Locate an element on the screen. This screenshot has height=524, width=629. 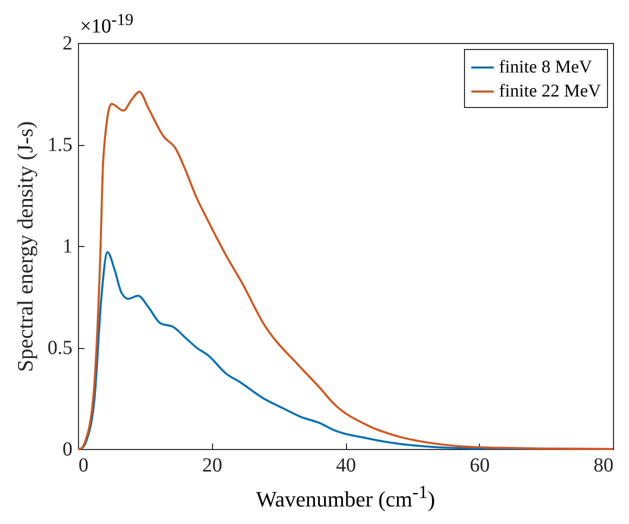
x-tick-label: 40 is located at coordinates (346, 465).